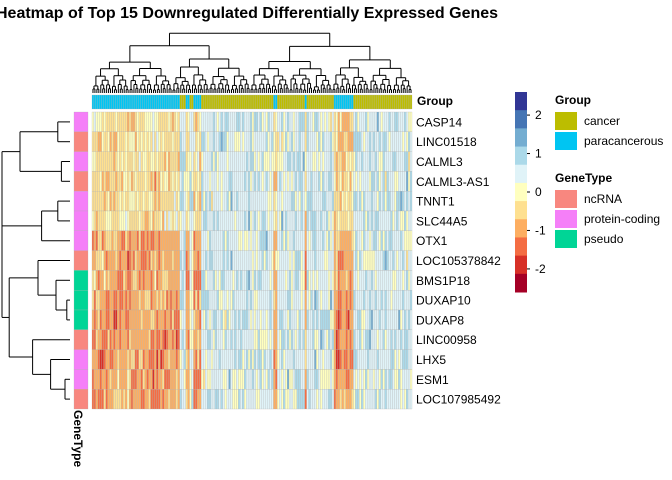 The image size is (672, 480). Describe the element at coordinates (446, 340) in the screenshot. I see `gene-label: LINC00958` at that location.